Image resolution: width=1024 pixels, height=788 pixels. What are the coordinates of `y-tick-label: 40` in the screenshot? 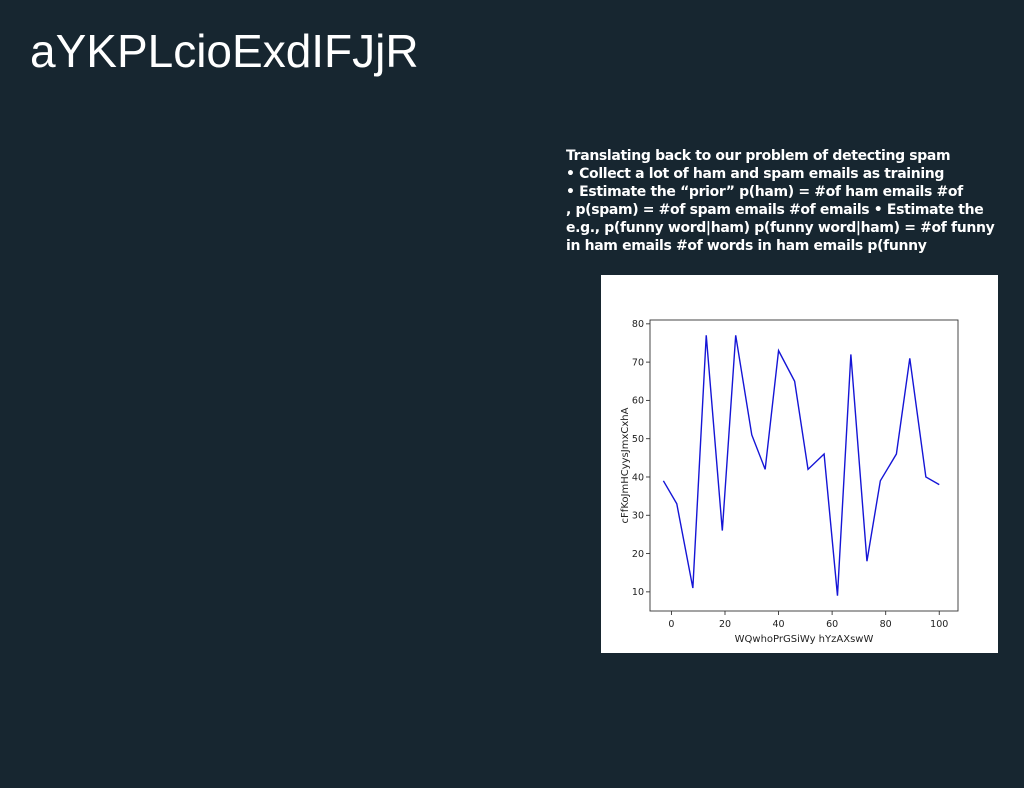 It's located at (638, 477).